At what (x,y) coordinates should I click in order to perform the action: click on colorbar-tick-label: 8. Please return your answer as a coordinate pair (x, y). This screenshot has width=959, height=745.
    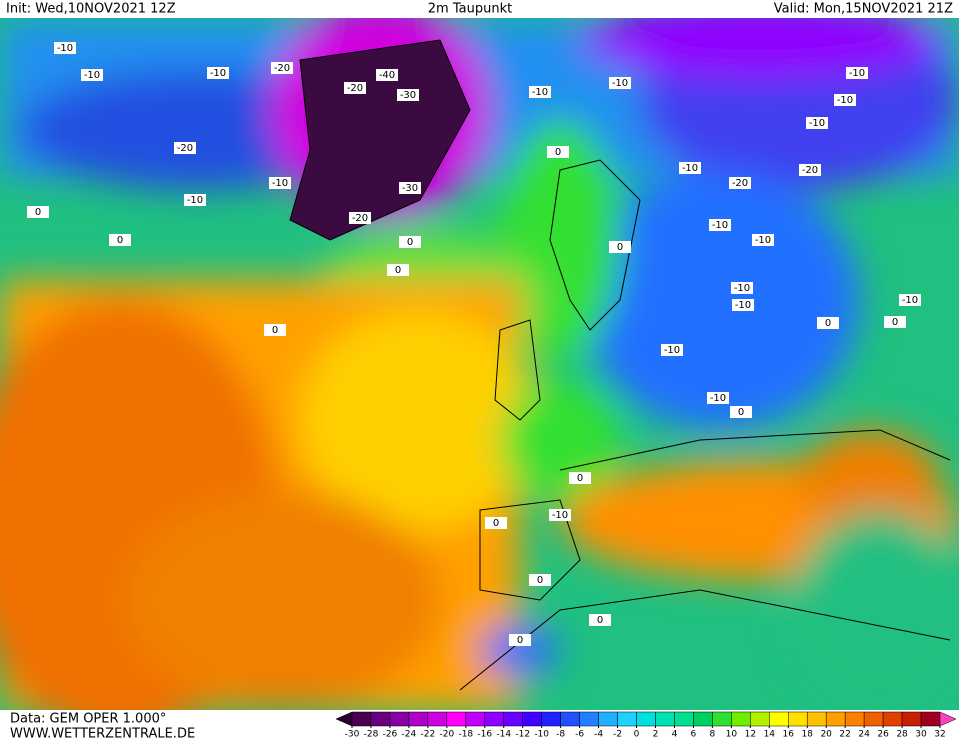
    Looking at the image, I should click on (713, 735).